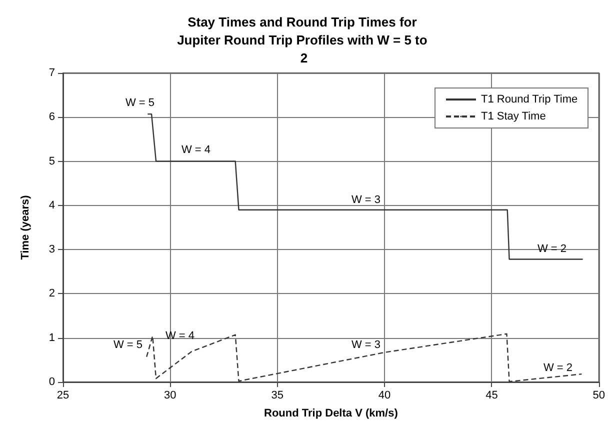 The width and height of the screenshot is (608, 438). What do you see at coordinates (331, 414) in the screenshot?
I see `x-axis-title: Round Trip Delta V (km/s)` at bounding box center [331, 414].